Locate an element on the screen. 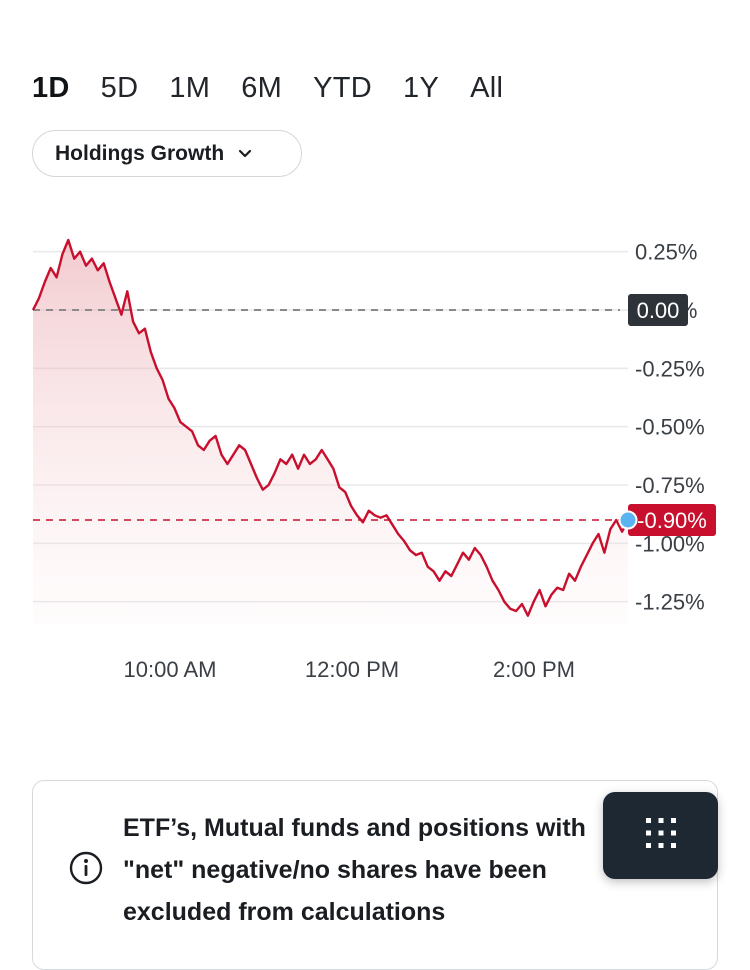  range-tab-1d: 1D is located at coordinates (51, 88).